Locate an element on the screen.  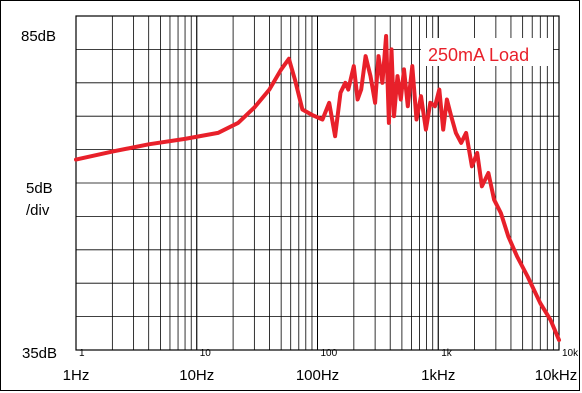
x-inner-tick-label: 1k is located at coordinates (447, 353).